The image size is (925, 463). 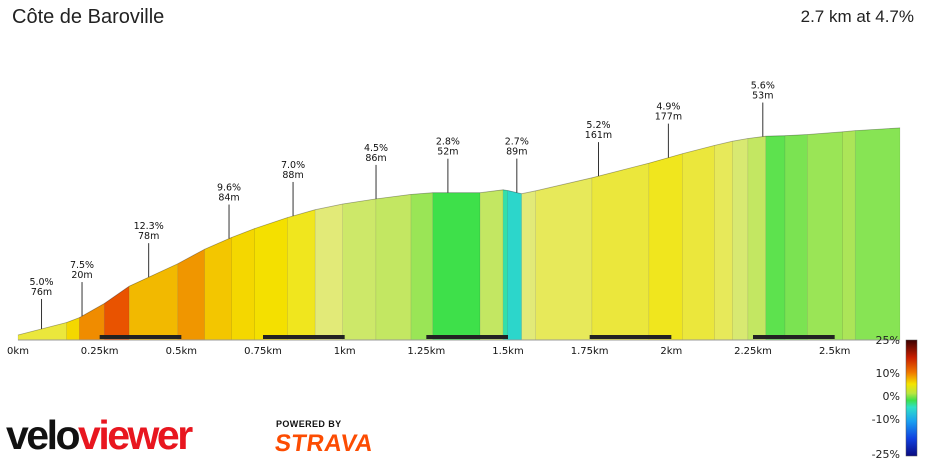 What do you see at coordinates (891, 396) in the screenshot?
I see `legend-label: 0%` at bounding box center [891, 396].